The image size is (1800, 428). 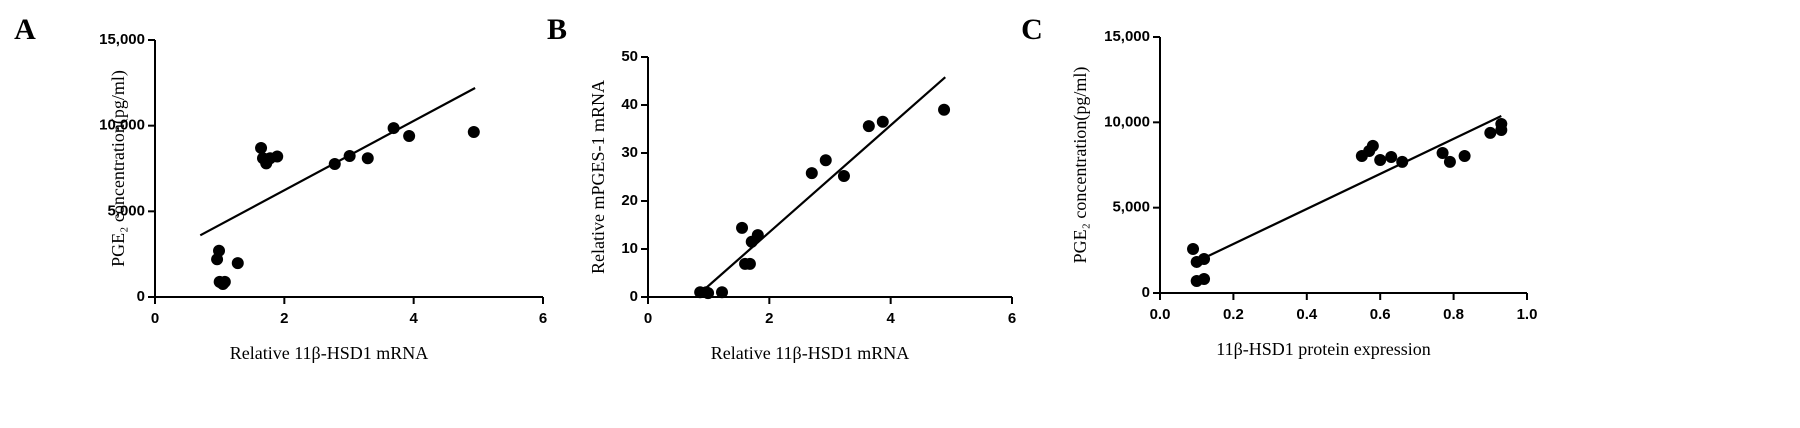 I want to click on x-tick-label: 0.6, so click(x=1380, y=314).